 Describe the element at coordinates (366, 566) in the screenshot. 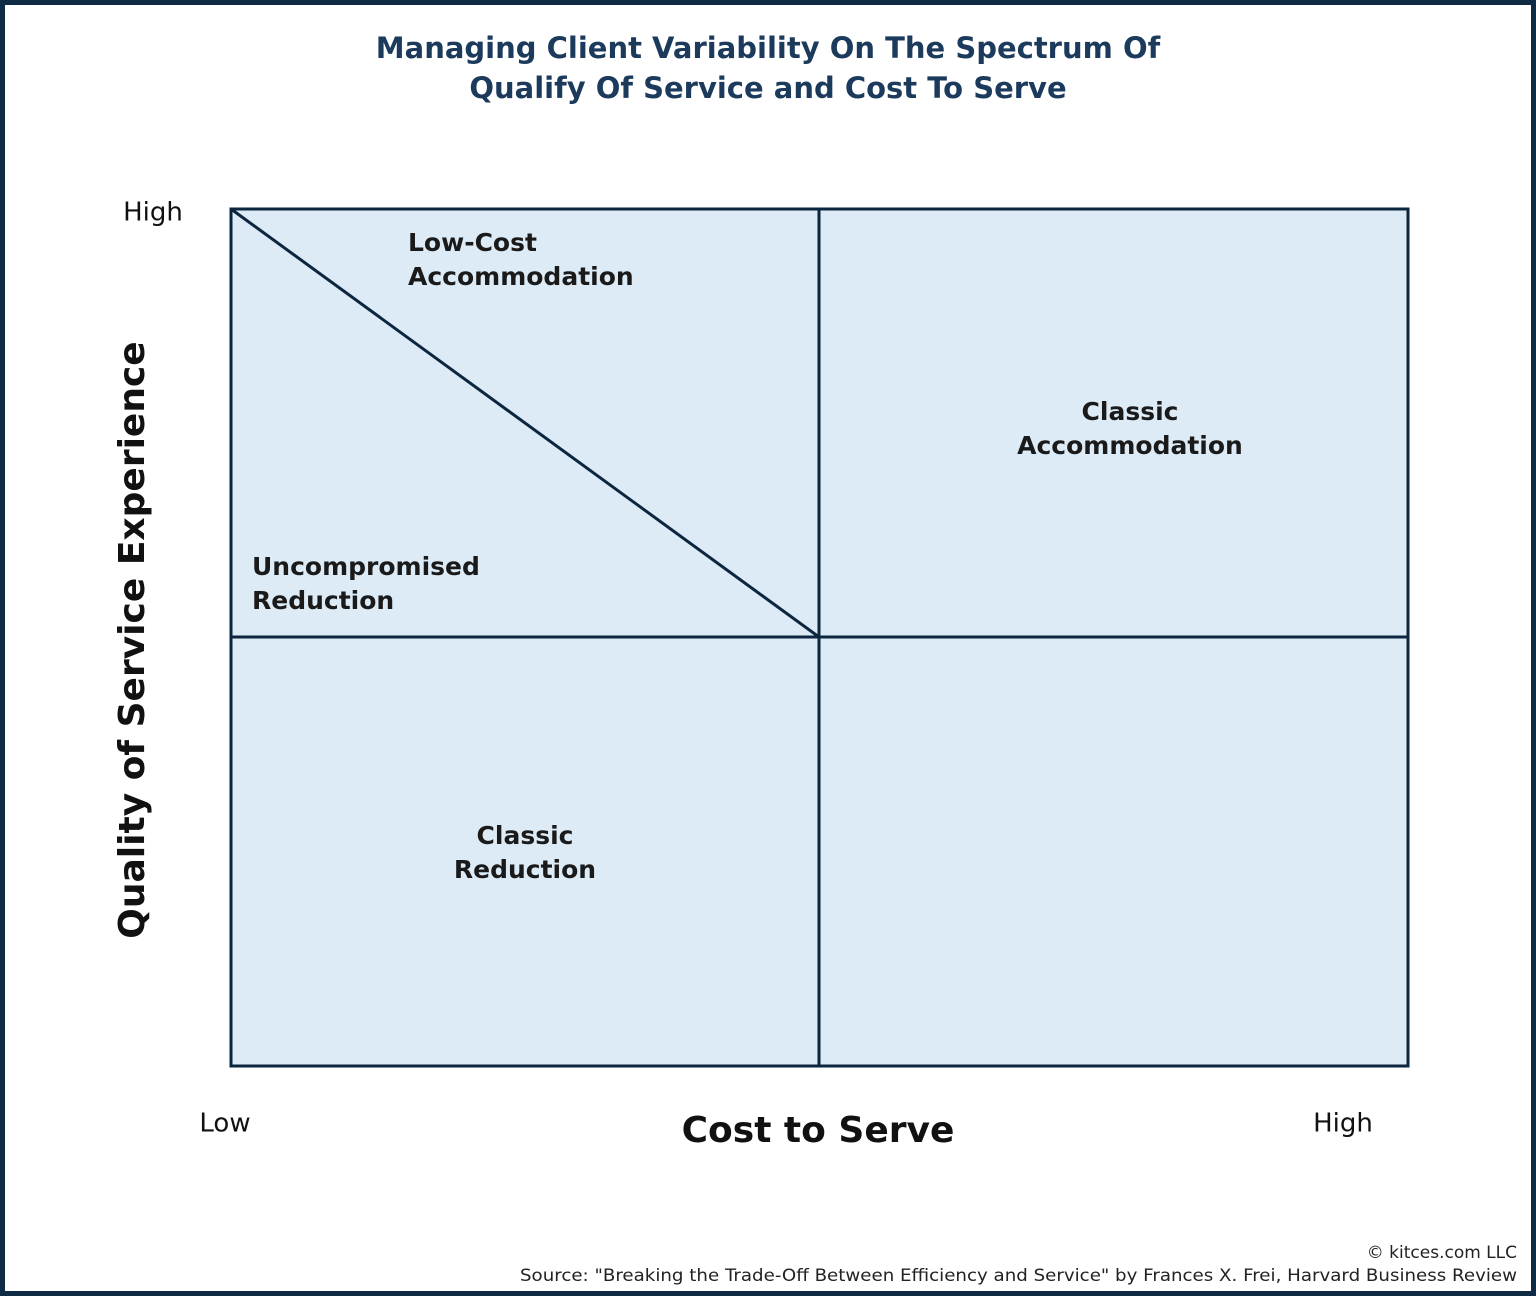

I see `region-label: Uncompromised` at that location.